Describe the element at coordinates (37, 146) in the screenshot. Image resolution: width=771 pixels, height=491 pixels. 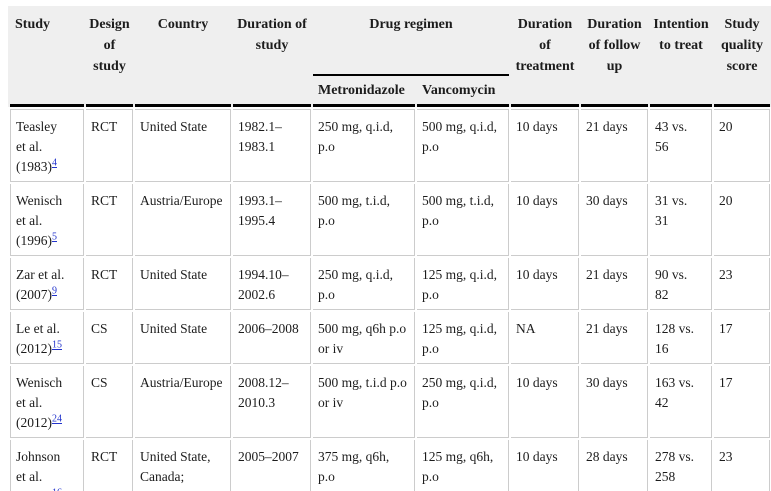
I see `study-label: Teasley et al. (1983)` at that location.